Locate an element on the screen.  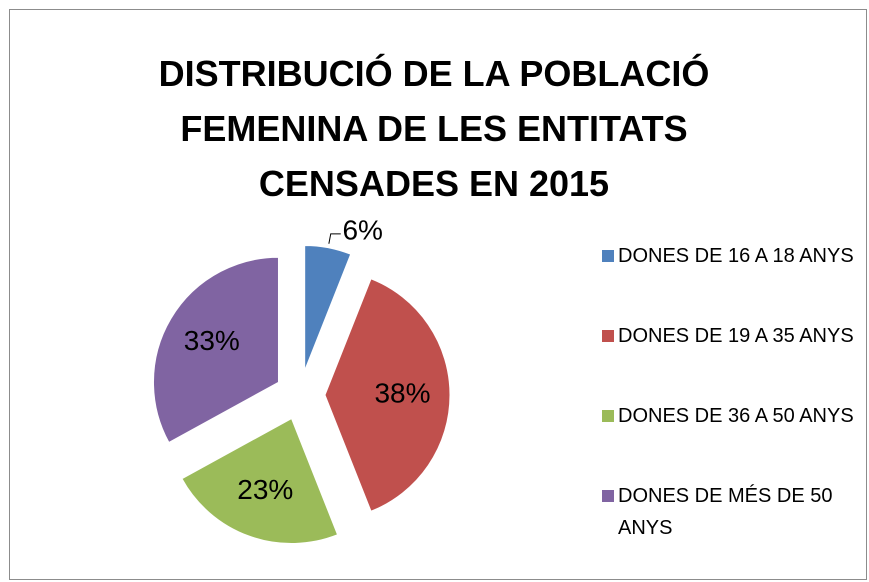
data-label: 23% is located at coordinates (265, 489).